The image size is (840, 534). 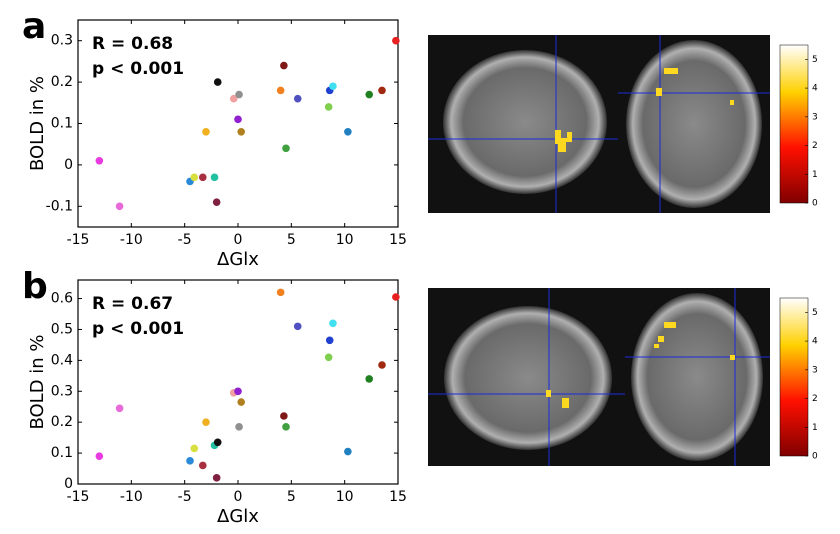 What do you see at coordinates (132, 44) in the screenshot?
I see `annotation: R = 0.68` at bounding box center [132, 44].